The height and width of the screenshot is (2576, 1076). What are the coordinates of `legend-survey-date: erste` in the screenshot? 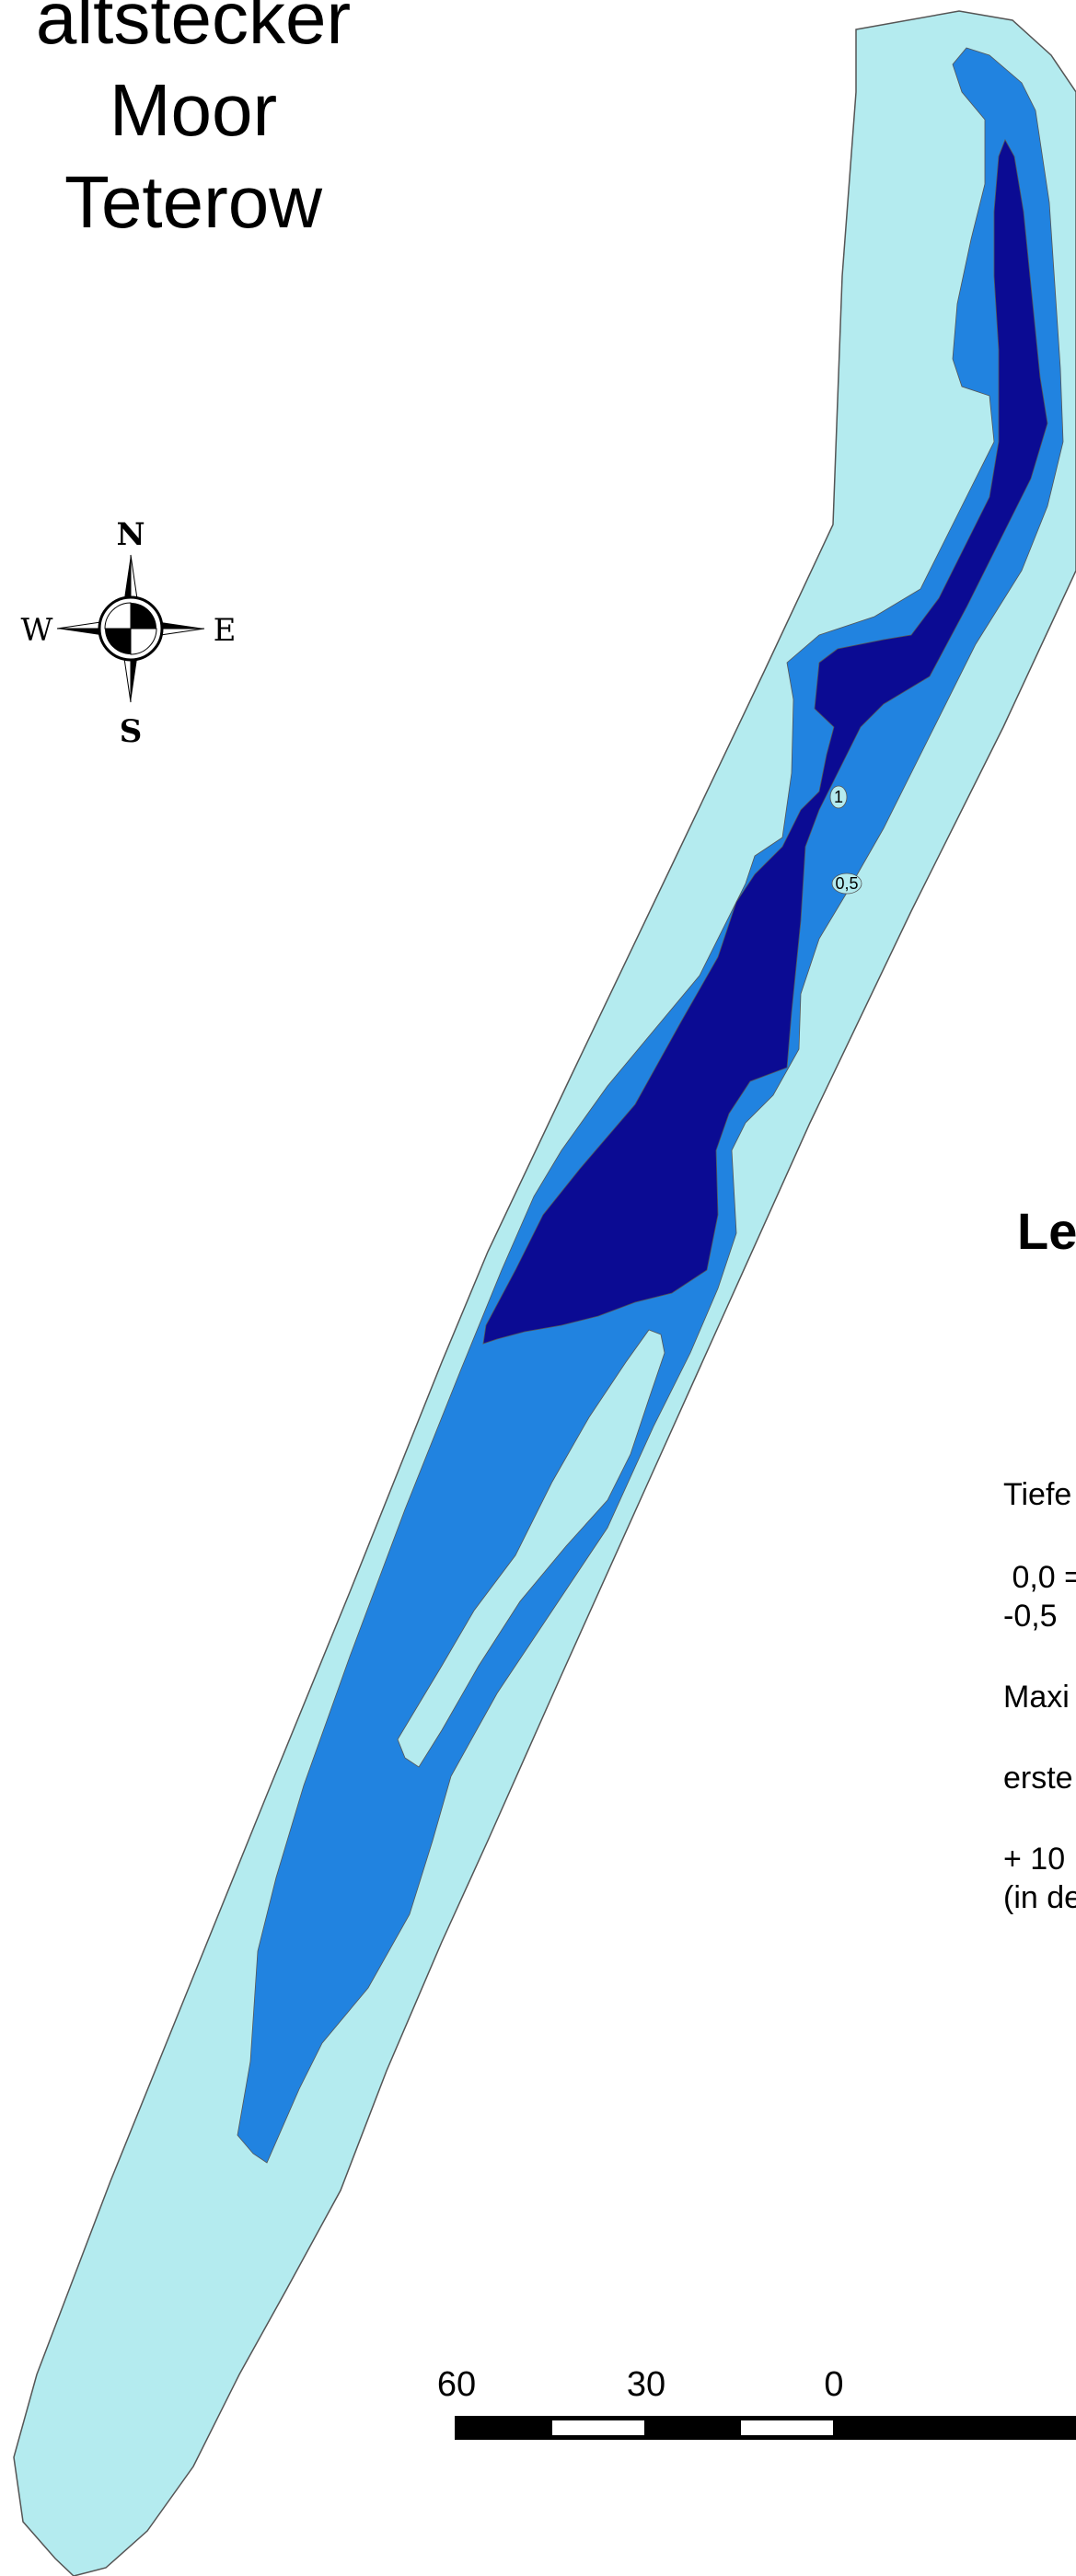 It's located at (1038, 1778).